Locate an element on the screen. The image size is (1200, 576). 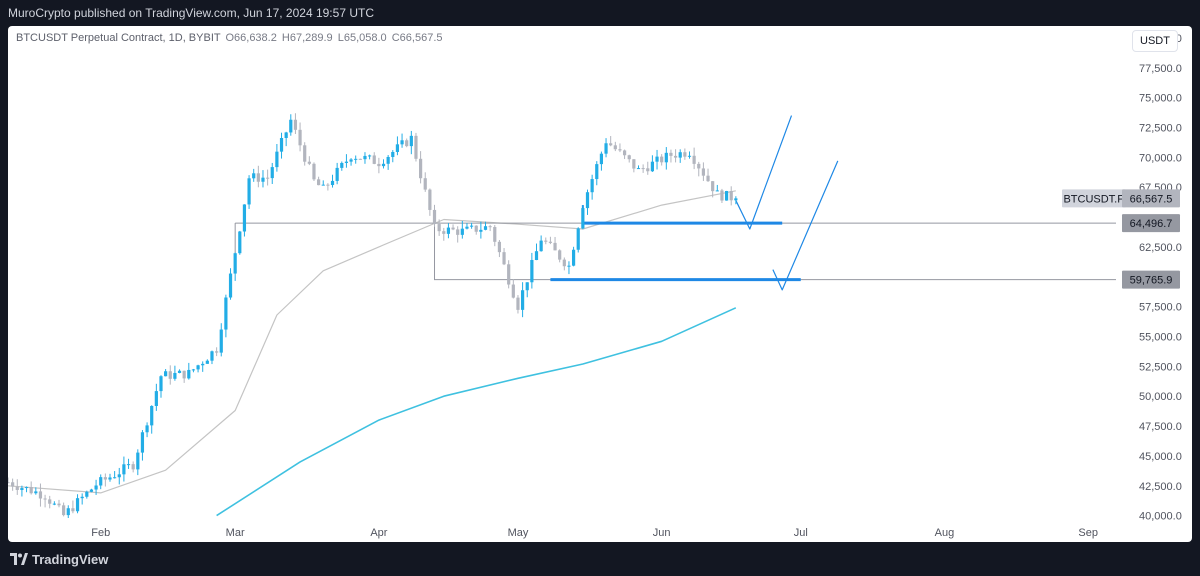
x-tick-label: Feb is located at coordinates (100, 533).